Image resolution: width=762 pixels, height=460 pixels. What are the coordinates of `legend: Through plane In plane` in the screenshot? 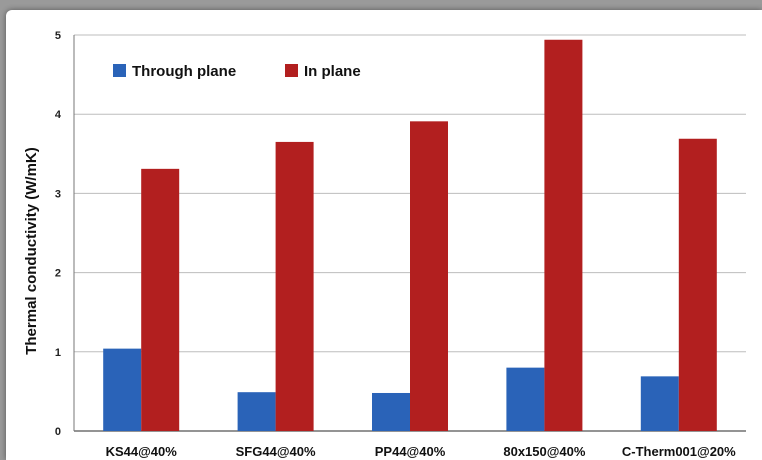 It's located at (237, 71).